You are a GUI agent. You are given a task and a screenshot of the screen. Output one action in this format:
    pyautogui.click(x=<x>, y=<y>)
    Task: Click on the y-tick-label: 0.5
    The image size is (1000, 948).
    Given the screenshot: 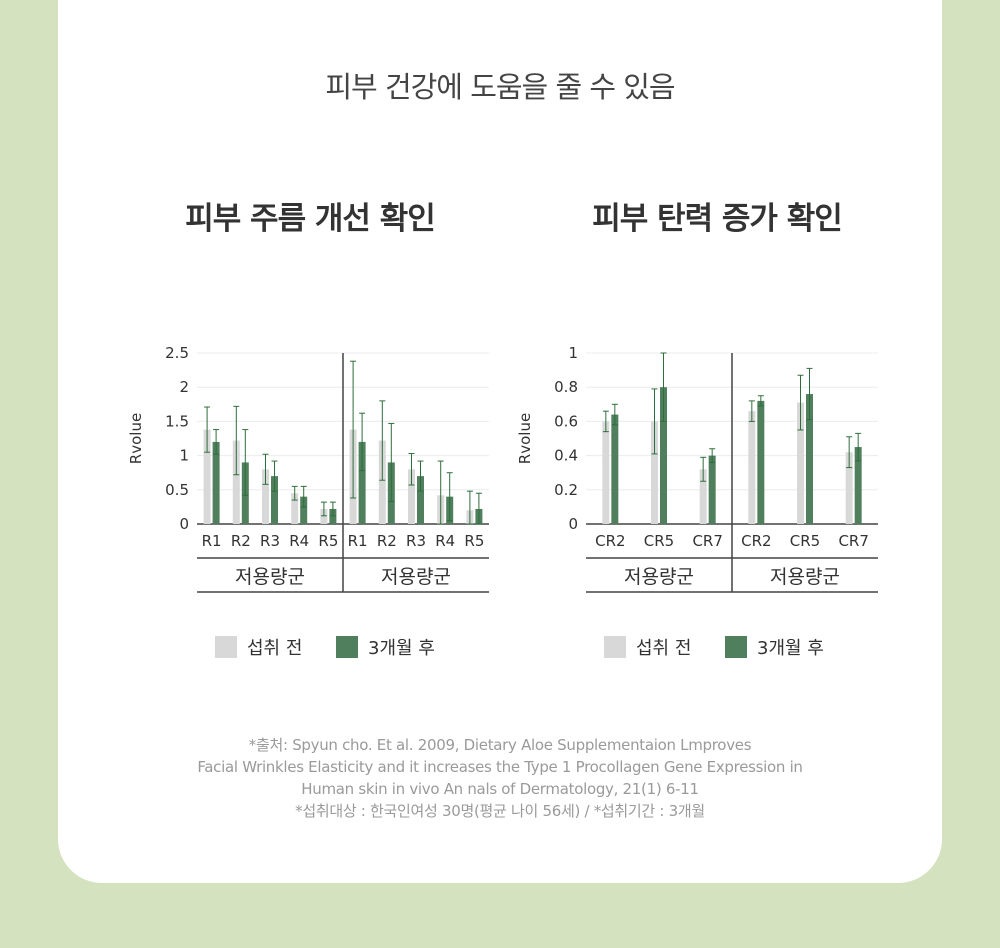 What is the action you would take?
    pyautogui.click(x=177, y=490)
    